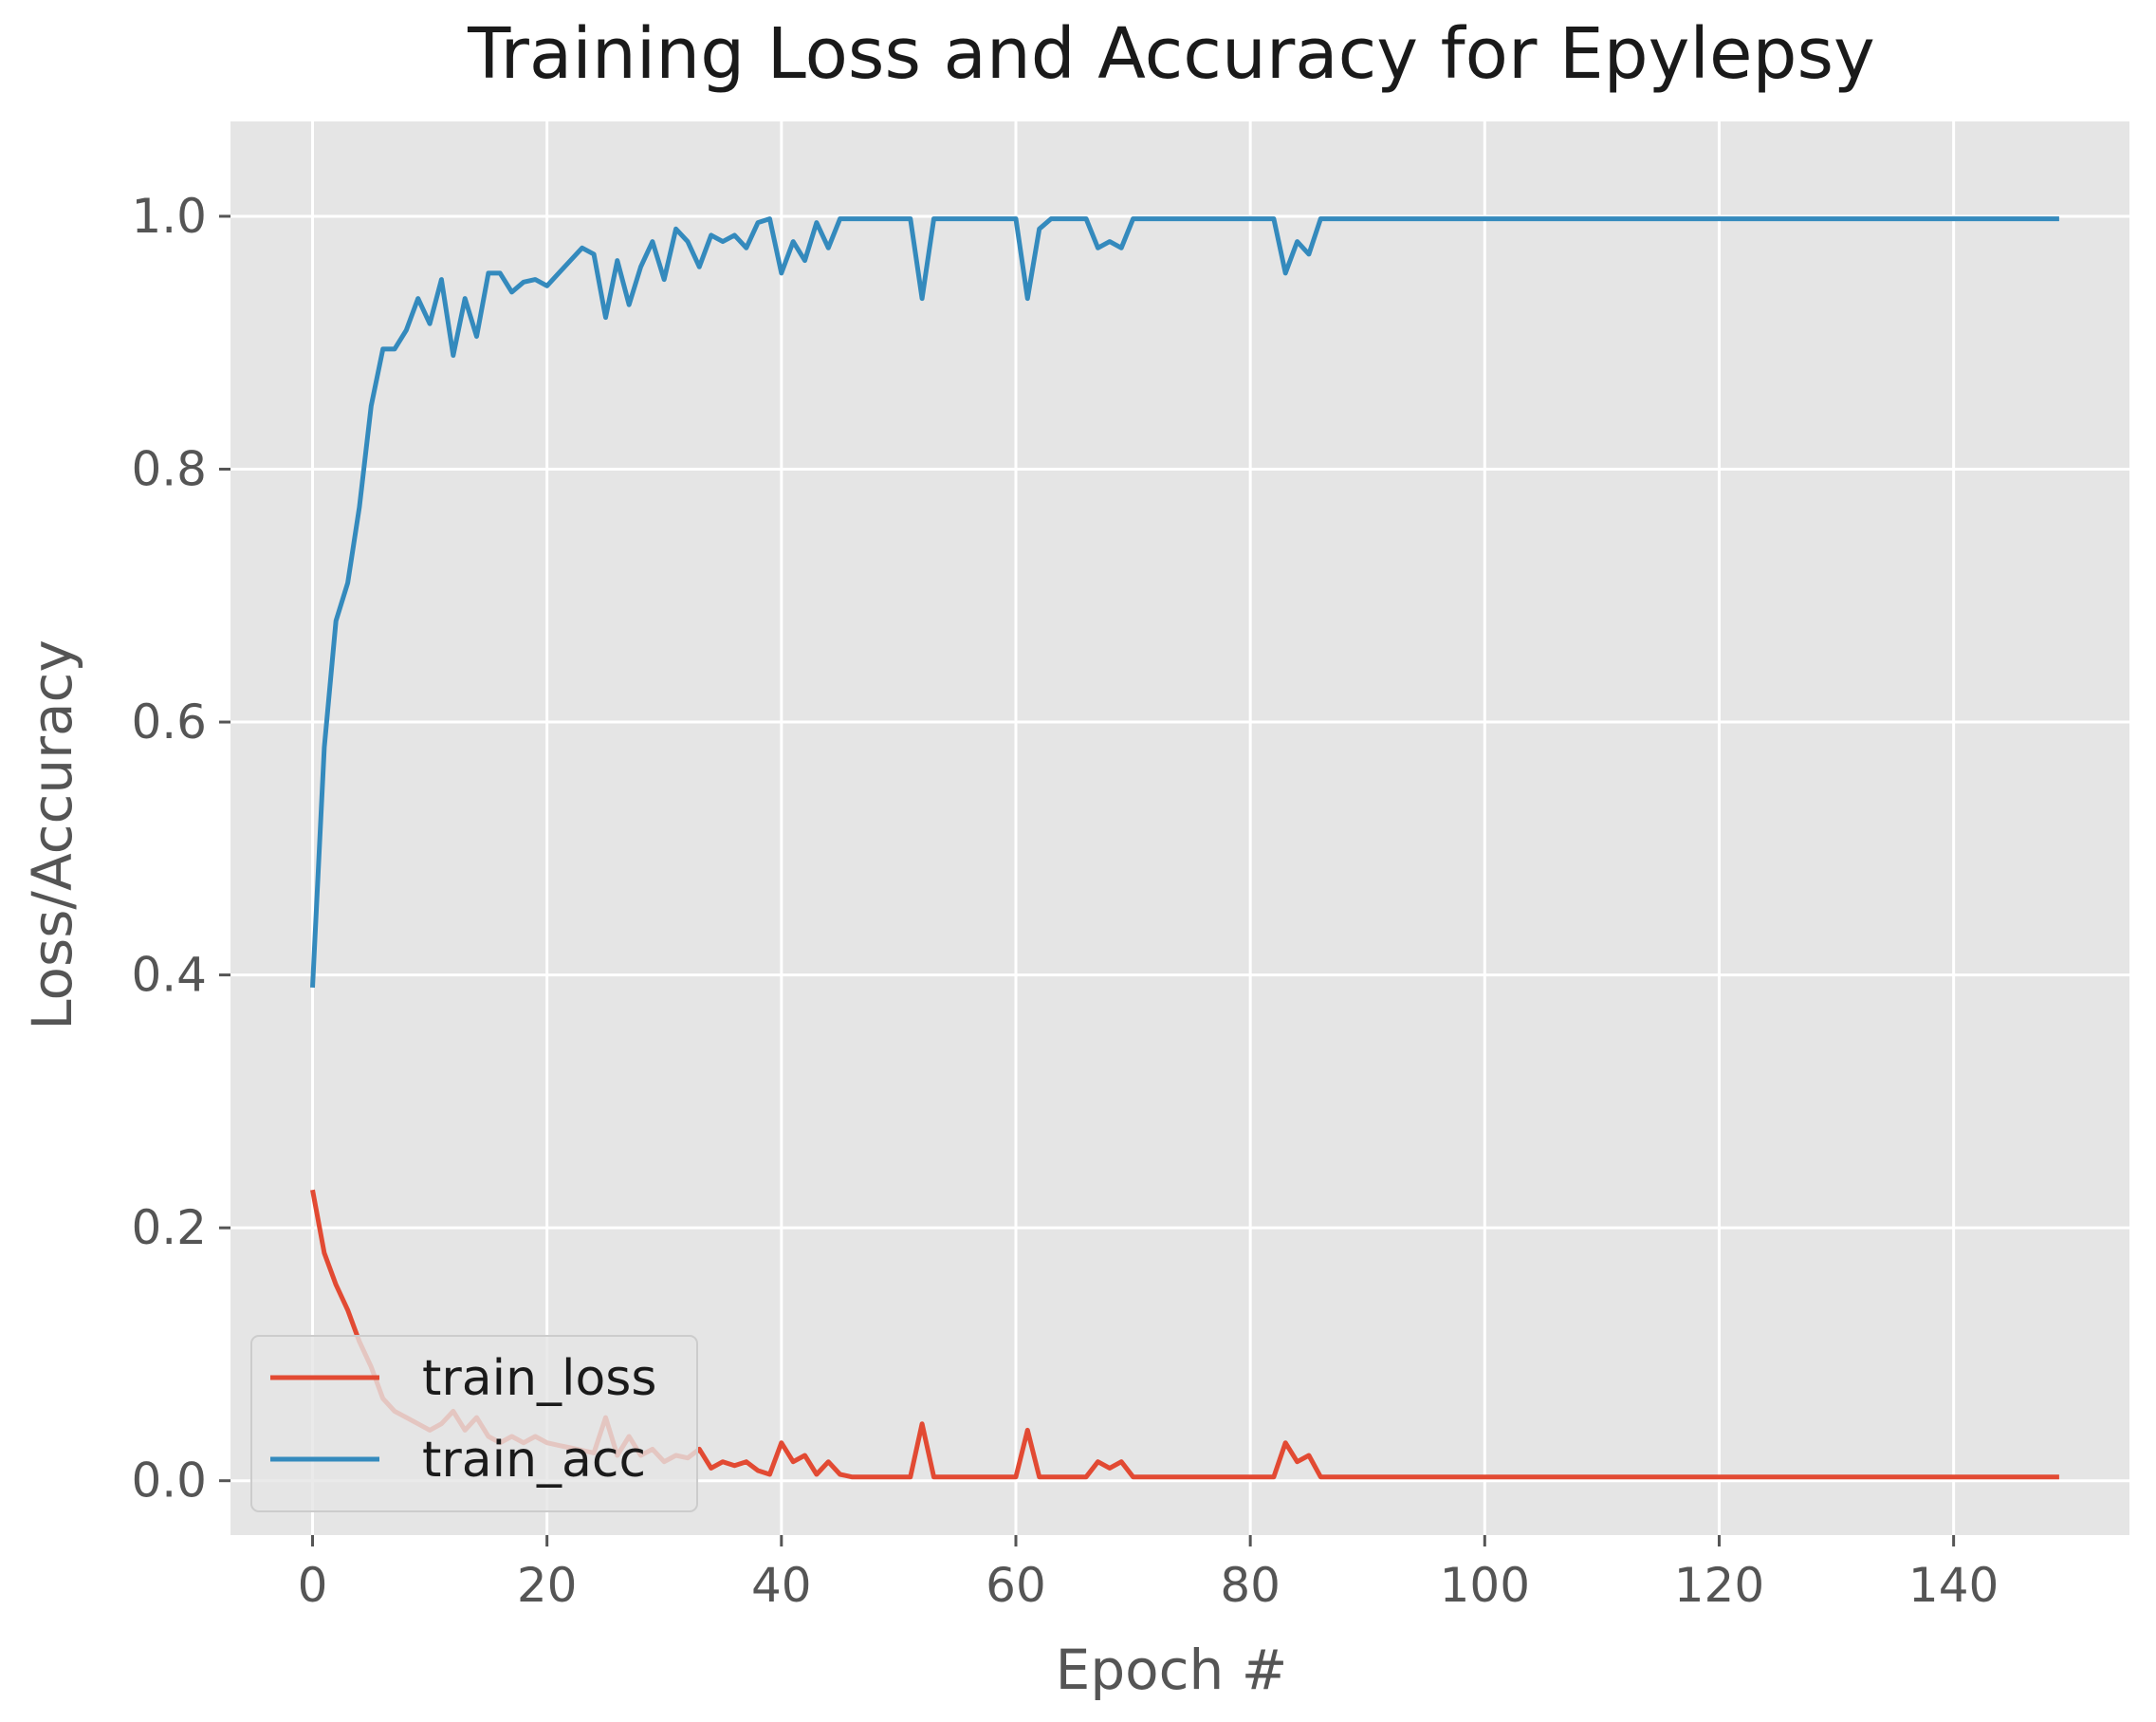 The width and height of the screenshot is (2156, 1722). Describe the element at coordinates (1171, 54) in the screenshot. I see `chart-title: Training Loss and Accuracy for Epylepsy` at that location.